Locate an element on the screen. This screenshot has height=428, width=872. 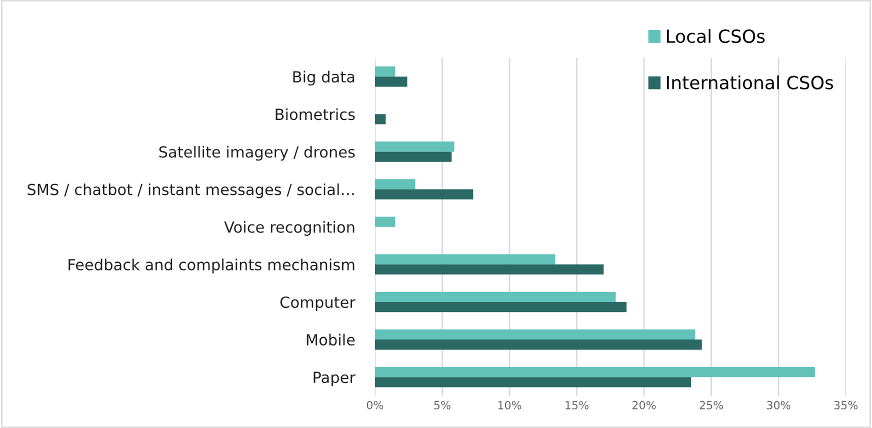
y-tick-label: Biometrics is located at coordinates (315, 114).